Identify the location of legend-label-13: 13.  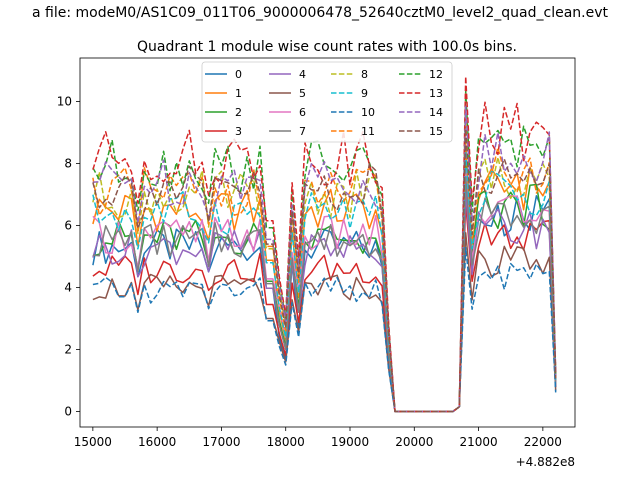
(436, 93).